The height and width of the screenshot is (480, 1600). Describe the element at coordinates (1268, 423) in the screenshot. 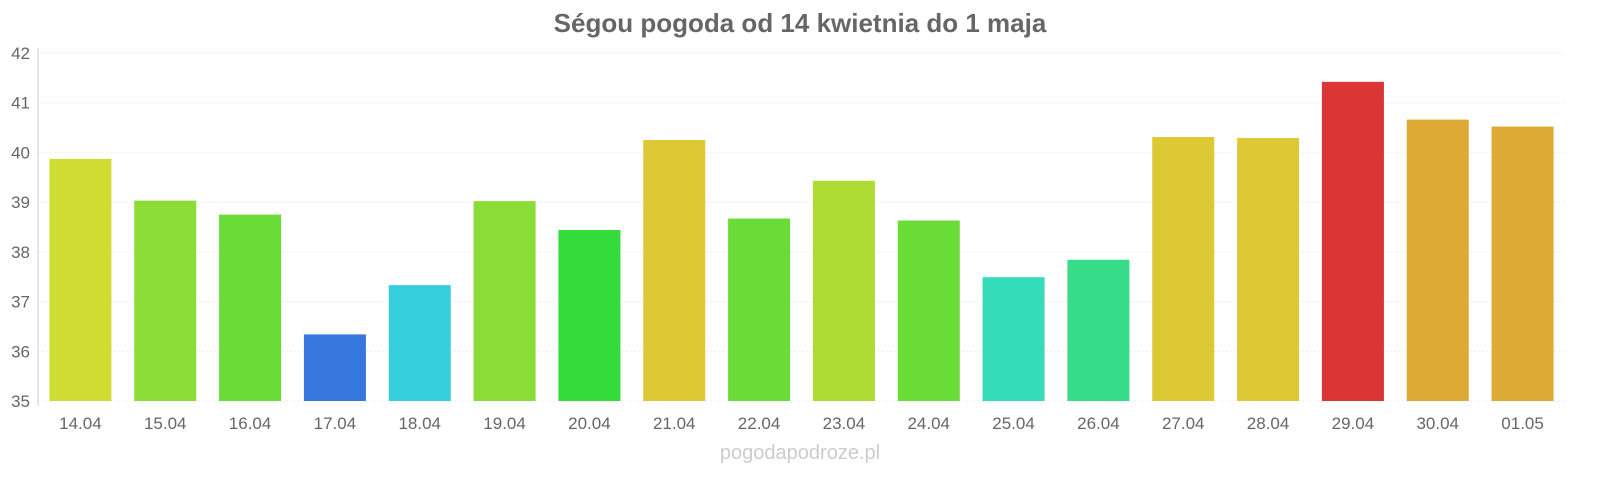

I see `x-tick-label: 28.04` at that location.